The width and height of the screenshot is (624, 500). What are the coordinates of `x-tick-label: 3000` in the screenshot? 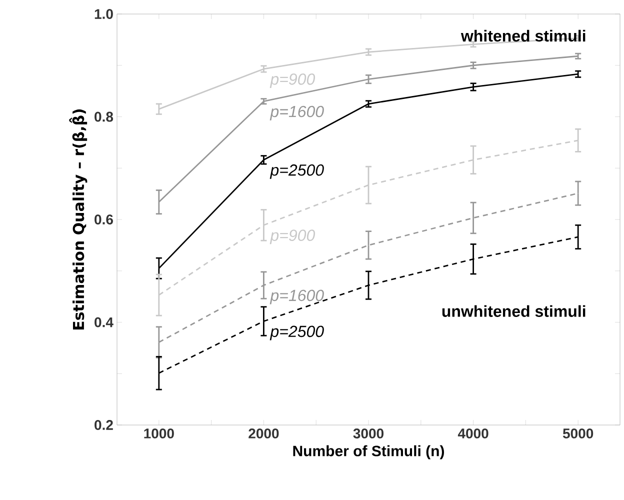 It's located at (368, 433).